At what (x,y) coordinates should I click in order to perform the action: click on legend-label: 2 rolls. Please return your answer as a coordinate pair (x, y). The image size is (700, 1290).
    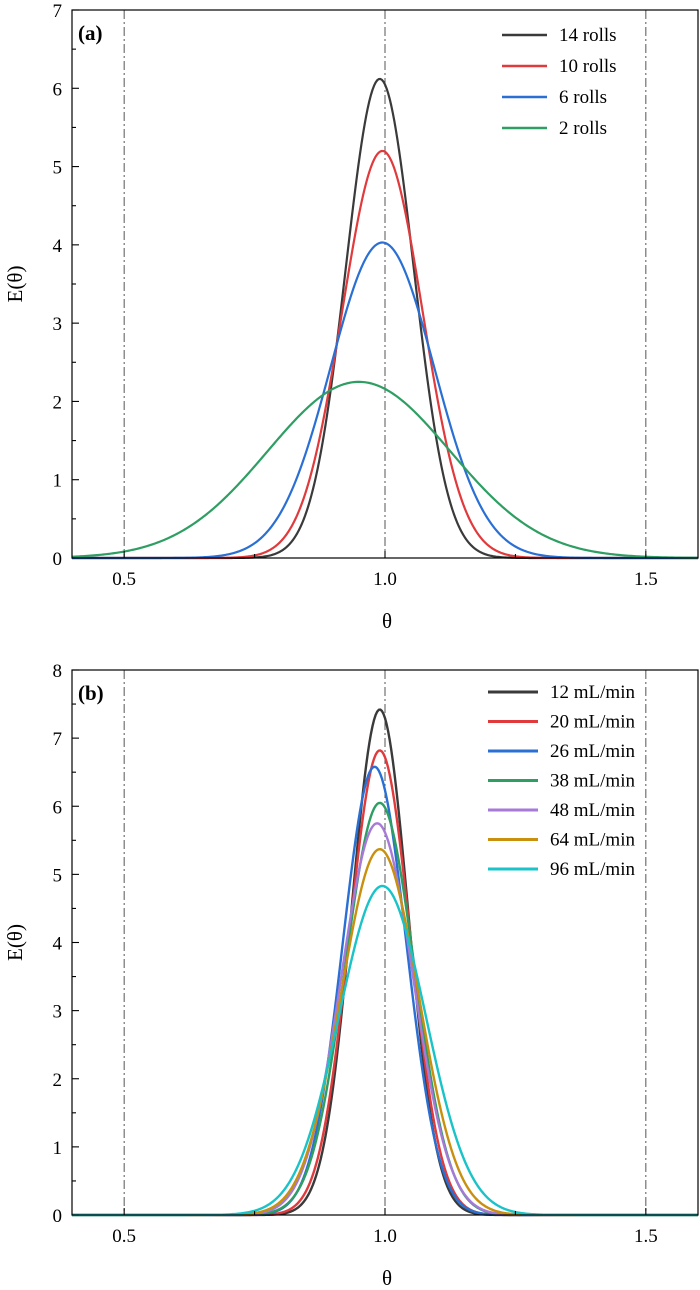
    Looking at the image, I should click on (583, 128).